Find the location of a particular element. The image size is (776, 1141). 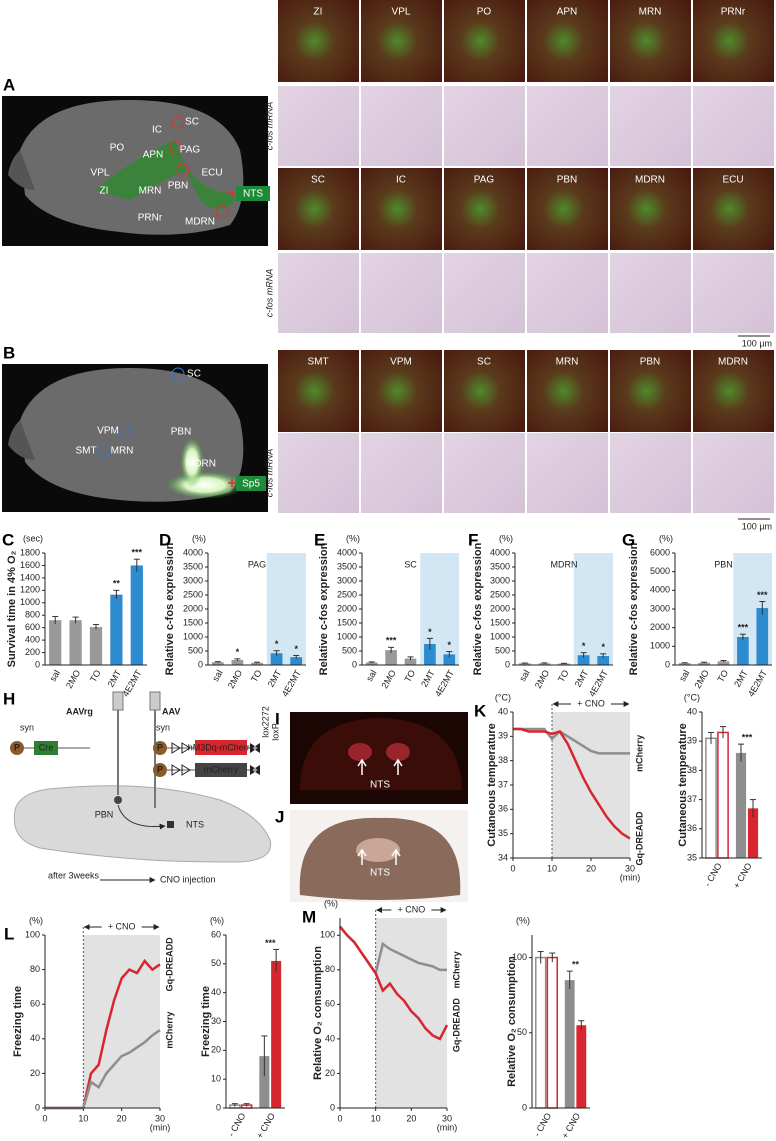

unit-label: (%) is located at coordinates (199, 538).